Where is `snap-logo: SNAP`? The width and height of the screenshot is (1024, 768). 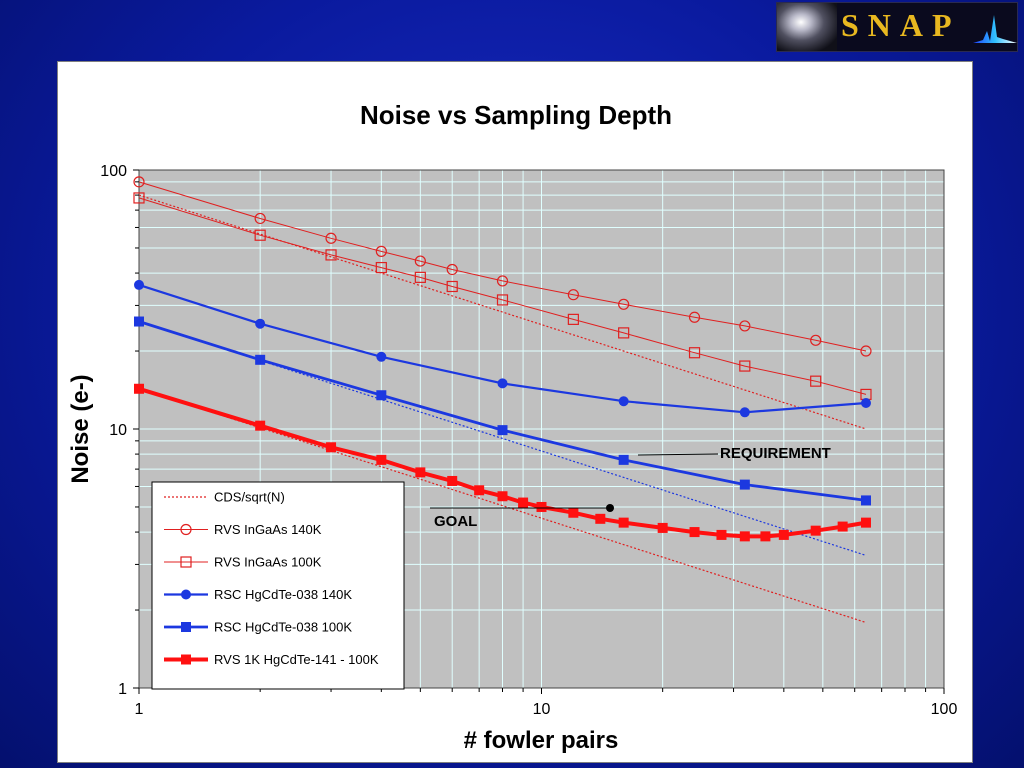 snap-logo: SNAP is located at coordinates (897, 27).